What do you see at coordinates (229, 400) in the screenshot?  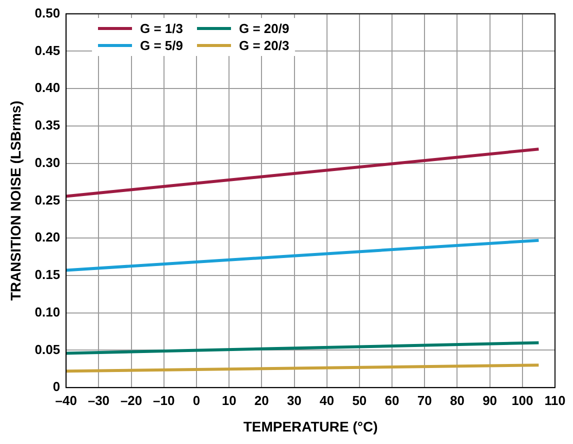 I see `x-tick-label: 10` at bounding box center [229, 400].